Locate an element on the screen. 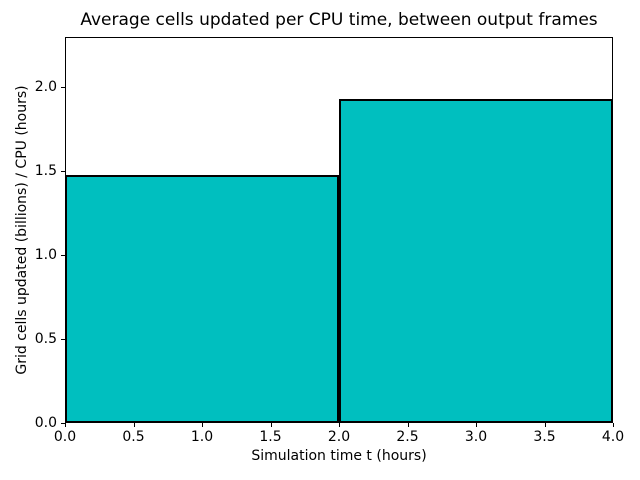 The width and height of the screenshot is (640, 480). y-tick-label: 0.5 is located at coordinates (45, 339).